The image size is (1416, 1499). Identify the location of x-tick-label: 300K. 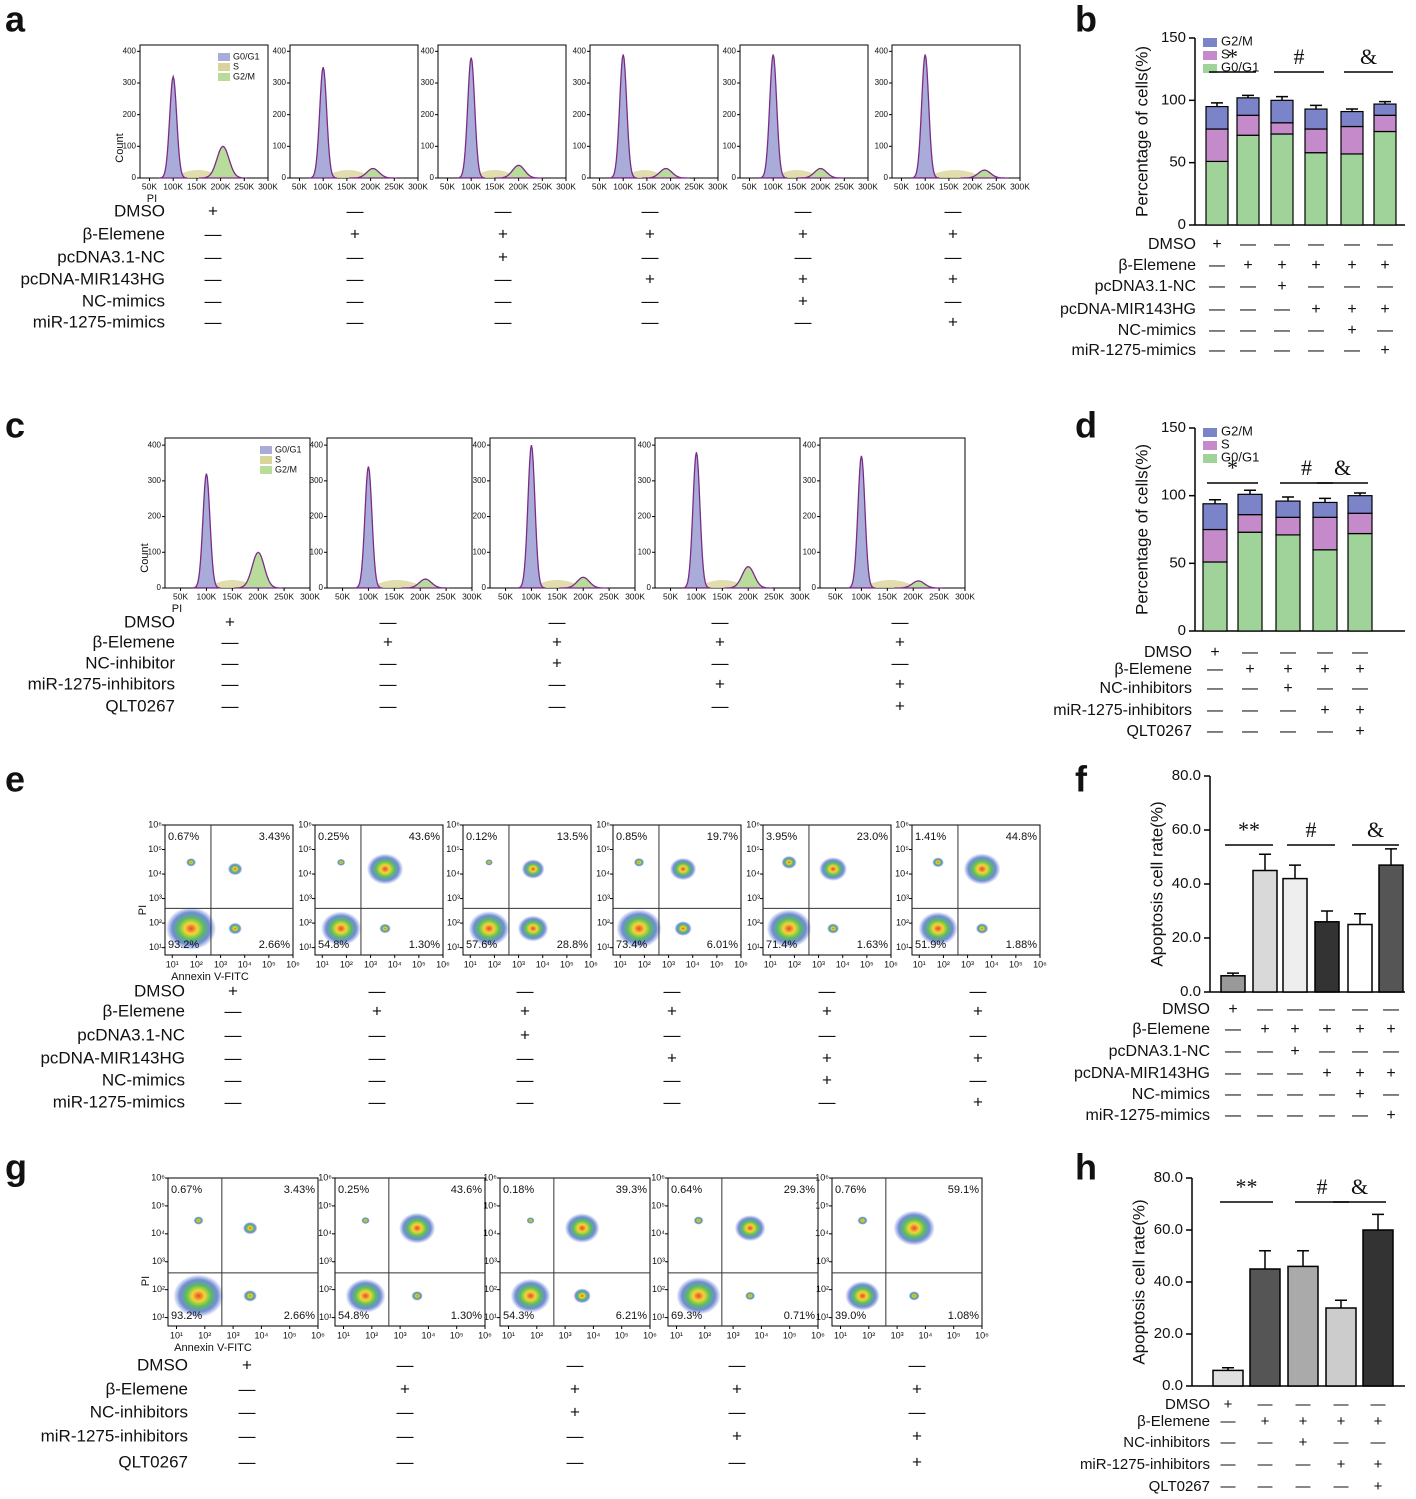
(965, 596).